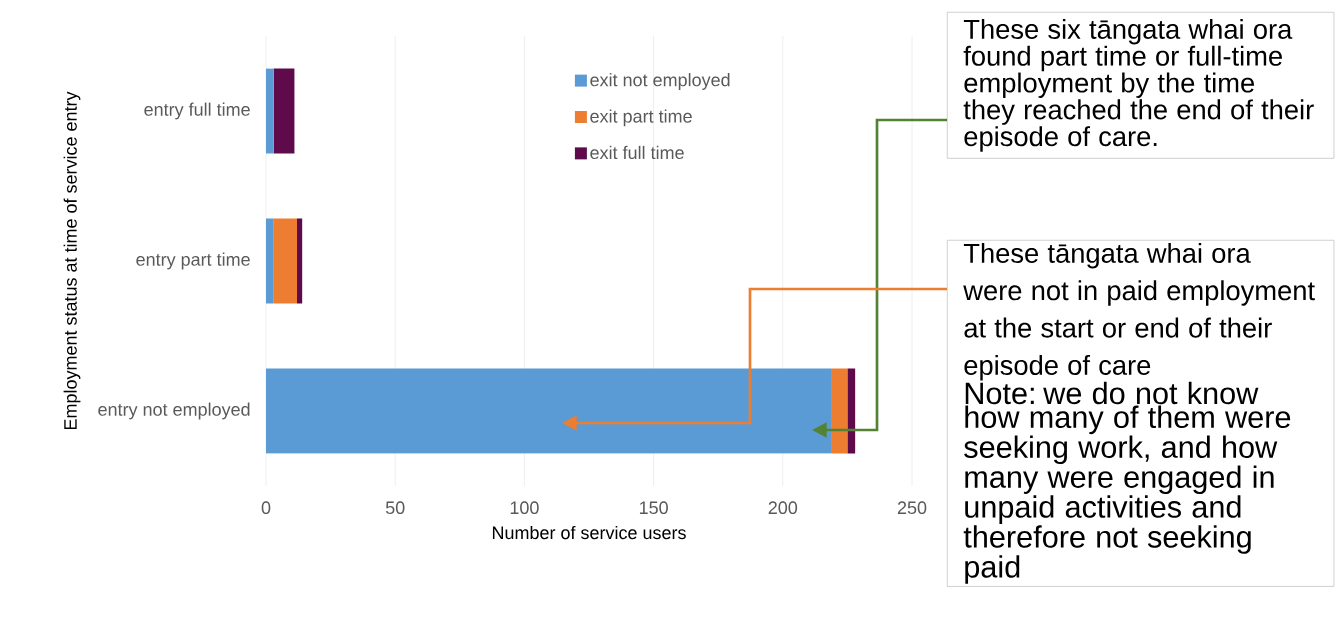 The height and width of the screenshot is (634, 1338). I want to click on text: These six tāngata whai ora found part time or full-time employment by the time they reached the end of their episode of care., so click(1138, 85).